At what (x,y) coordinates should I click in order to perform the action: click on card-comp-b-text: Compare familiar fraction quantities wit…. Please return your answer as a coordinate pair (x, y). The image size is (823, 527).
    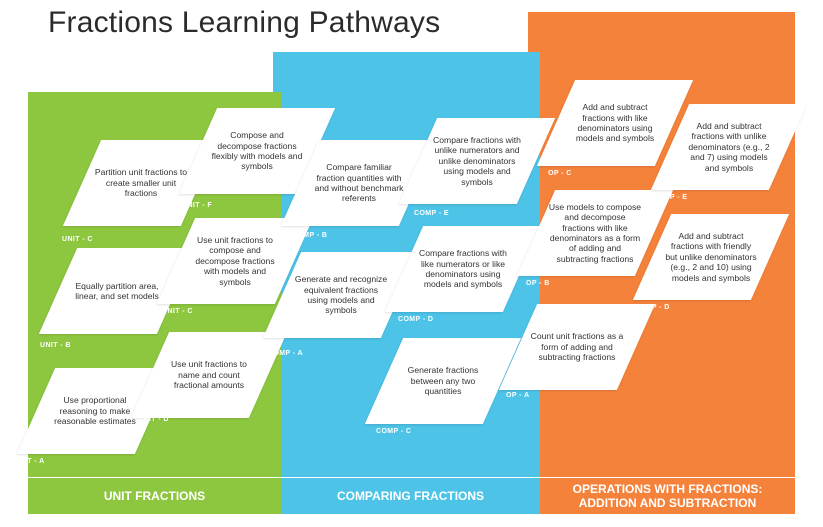
    Looking at the image, I should click on (359, 183).